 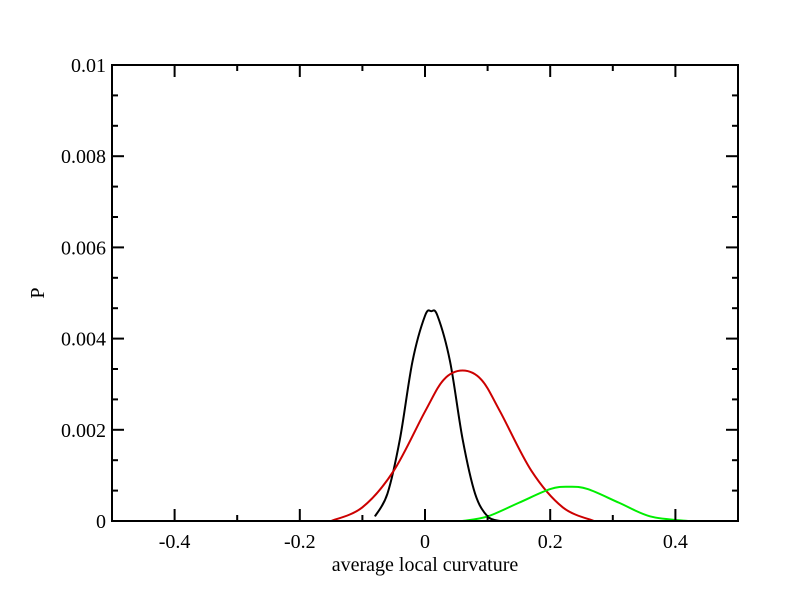 What do you see at coordinates (300, 542) in the screenshot?
I see `x-tick-label: -0.2` at bounding box center [300, 542].